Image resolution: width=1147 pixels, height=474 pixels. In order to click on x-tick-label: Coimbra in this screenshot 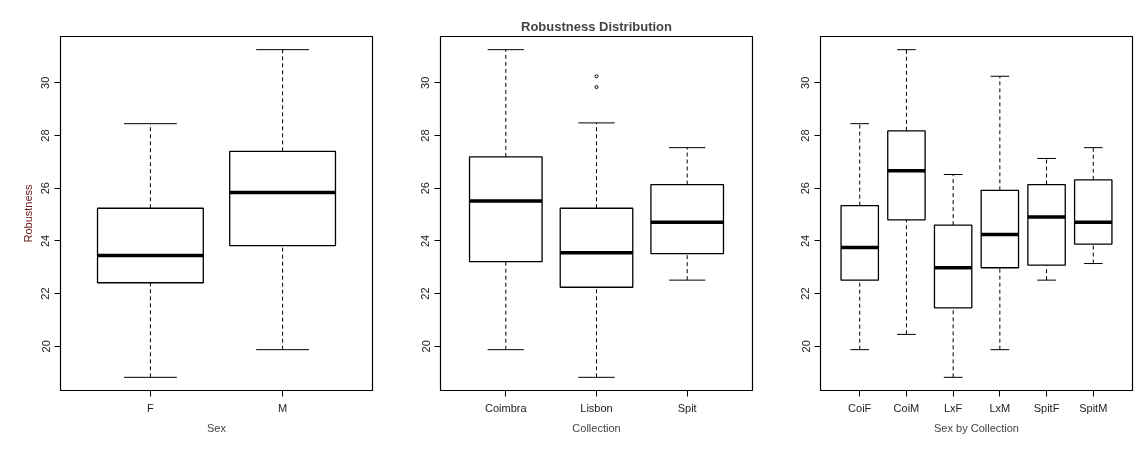, I will do `click(506, 407)`.